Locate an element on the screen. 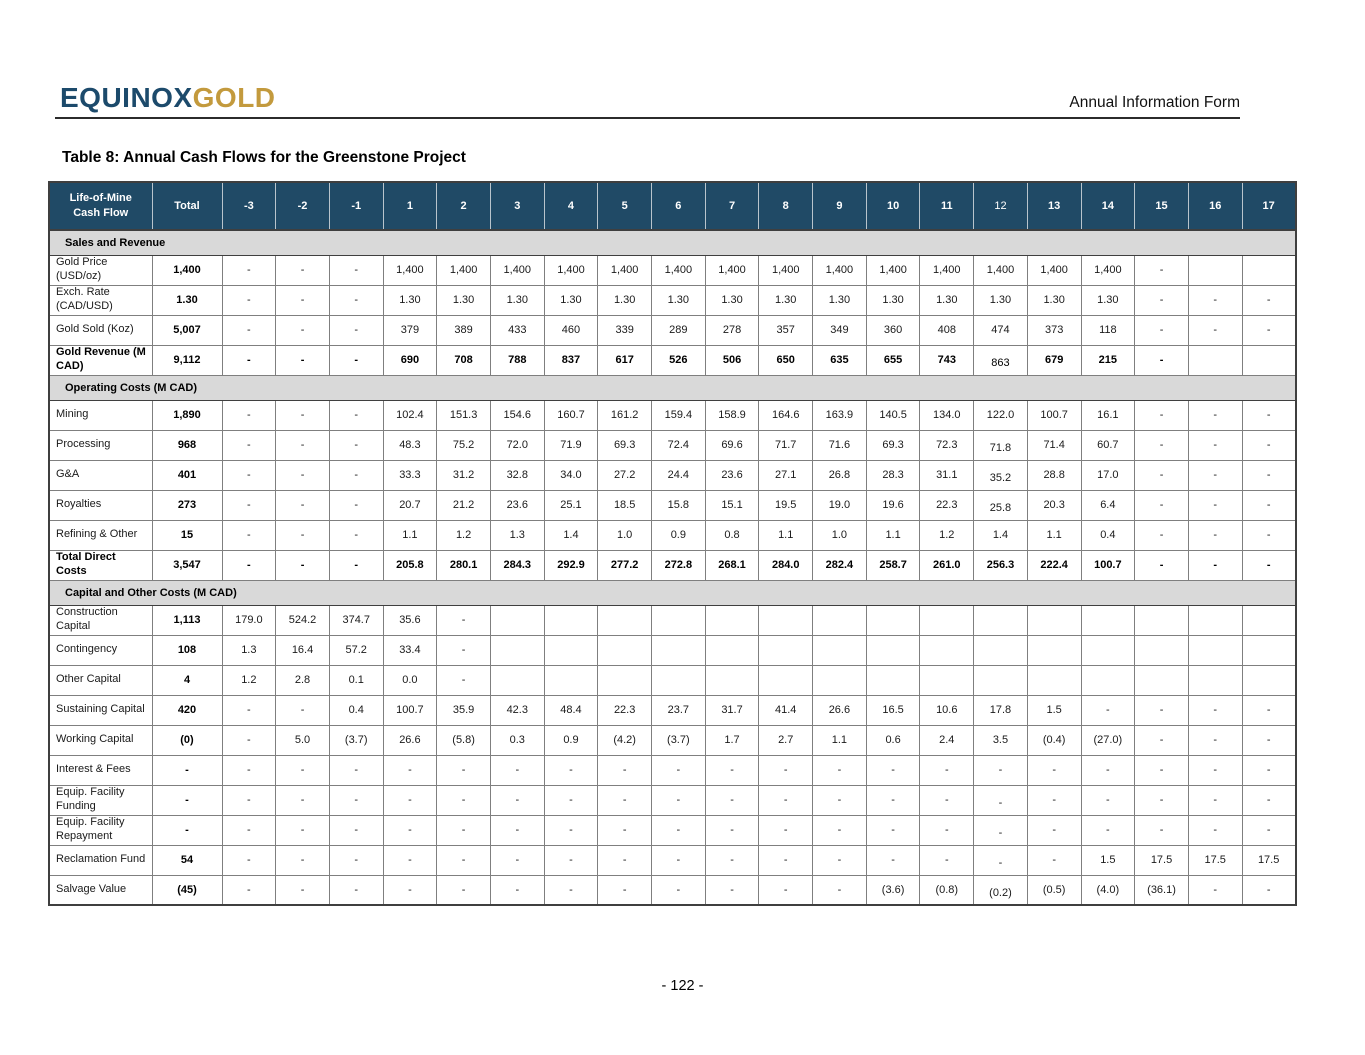  section-label: Capital and Other Costs (M CAD) is located at coordinates (672, 592).